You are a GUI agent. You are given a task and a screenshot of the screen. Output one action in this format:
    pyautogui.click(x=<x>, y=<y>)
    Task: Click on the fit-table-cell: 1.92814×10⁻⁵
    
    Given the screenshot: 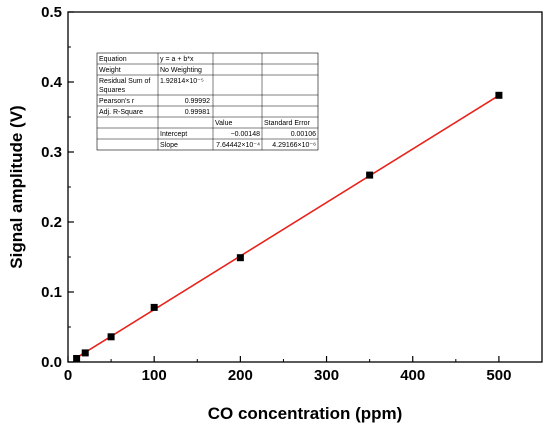 What is the action you would take?
    pyautogui.click(x=182, y=81)
    